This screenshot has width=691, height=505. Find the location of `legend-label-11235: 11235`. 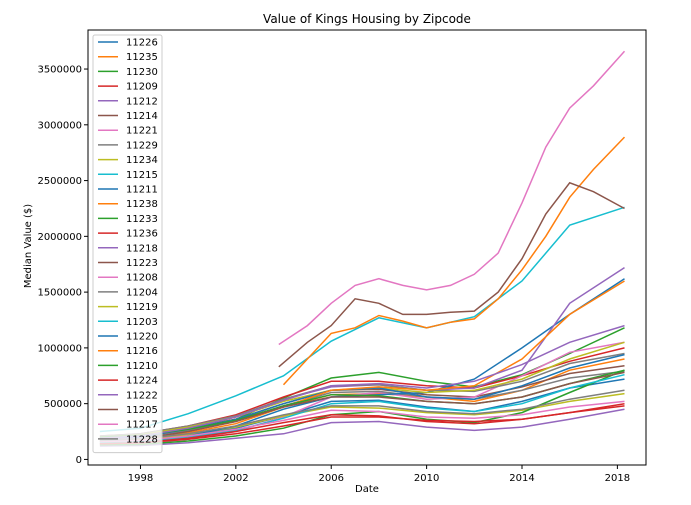

legend-label-11235: 11235 is located at coordinates (142, 57).